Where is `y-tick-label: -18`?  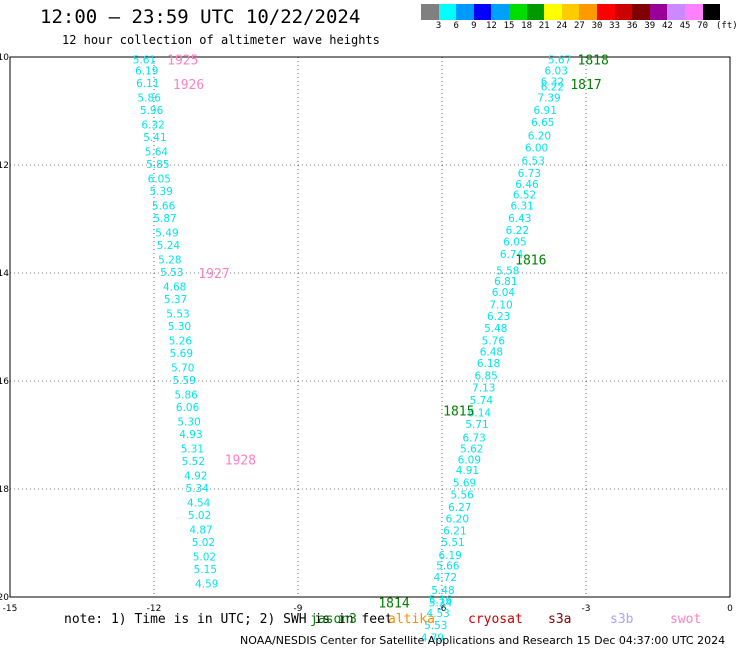 y-tick-label: -18 is located at coordinates (4, 490).